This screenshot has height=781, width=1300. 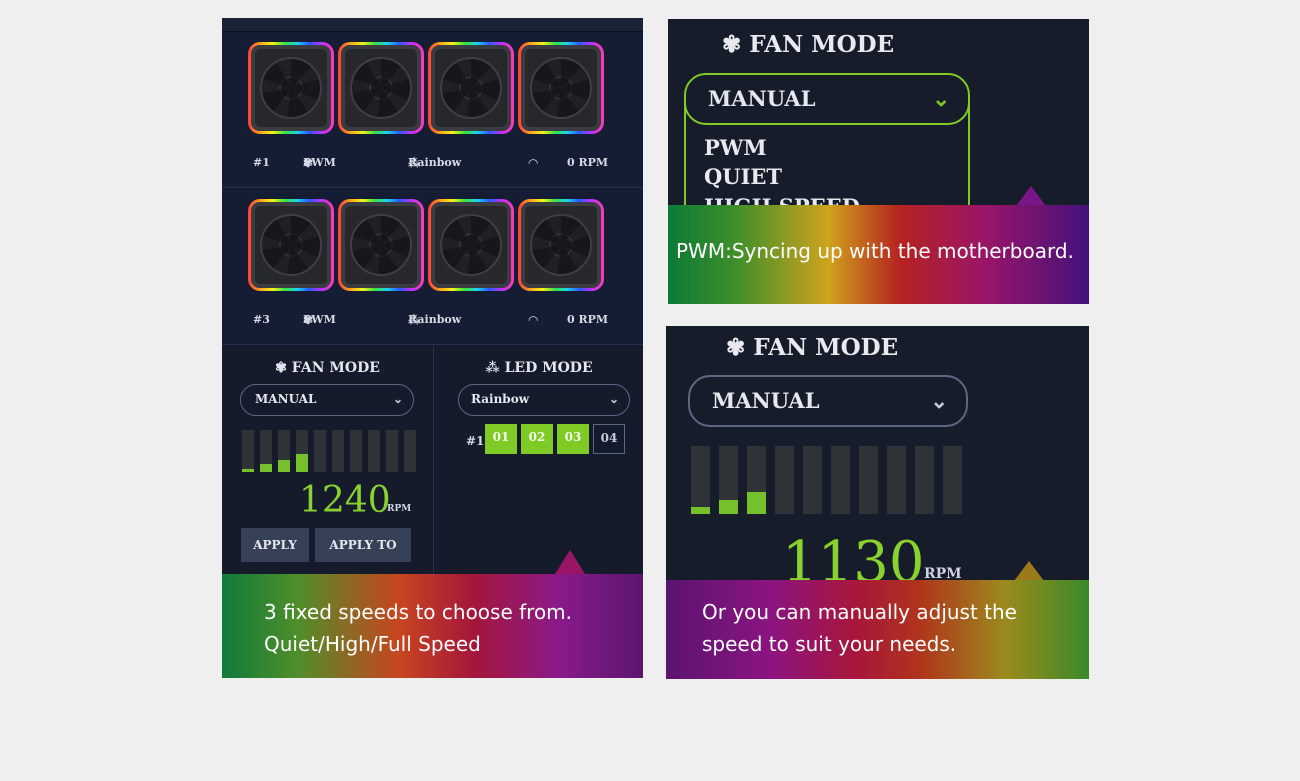 I want to click on fan-group-index: #3, so click(x=261, y=319).